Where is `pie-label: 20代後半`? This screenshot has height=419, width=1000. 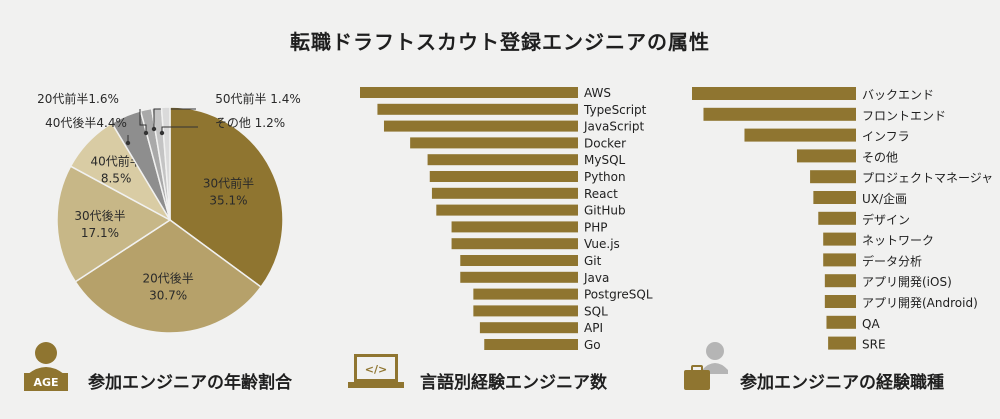
pie-label: 20代後半 is located at coordinates (168, 279).